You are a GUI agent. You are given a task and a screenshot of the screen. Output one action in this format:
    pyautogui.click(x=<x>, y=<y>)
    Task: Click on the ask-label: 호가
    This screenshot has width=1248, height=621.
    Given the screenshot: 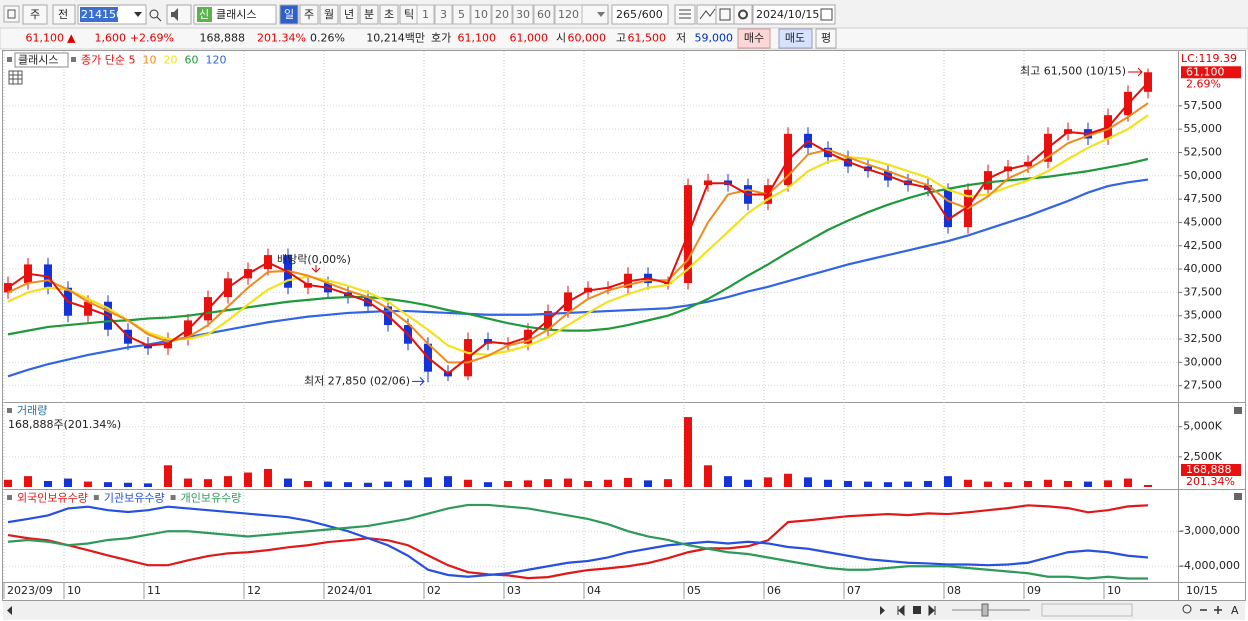 What is the action you would take?
    pyautogui.click(x=441, y=38)
    